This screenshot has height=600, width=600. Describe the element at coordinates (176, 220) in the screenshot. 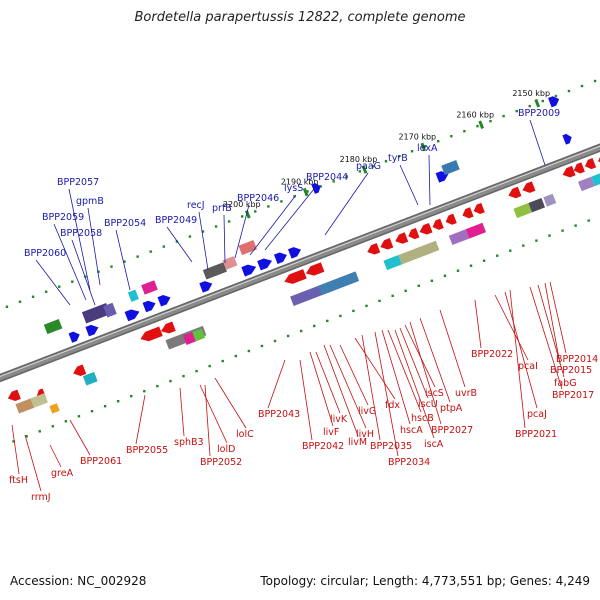

I see `top-gene-label: BPP2049` at that location.